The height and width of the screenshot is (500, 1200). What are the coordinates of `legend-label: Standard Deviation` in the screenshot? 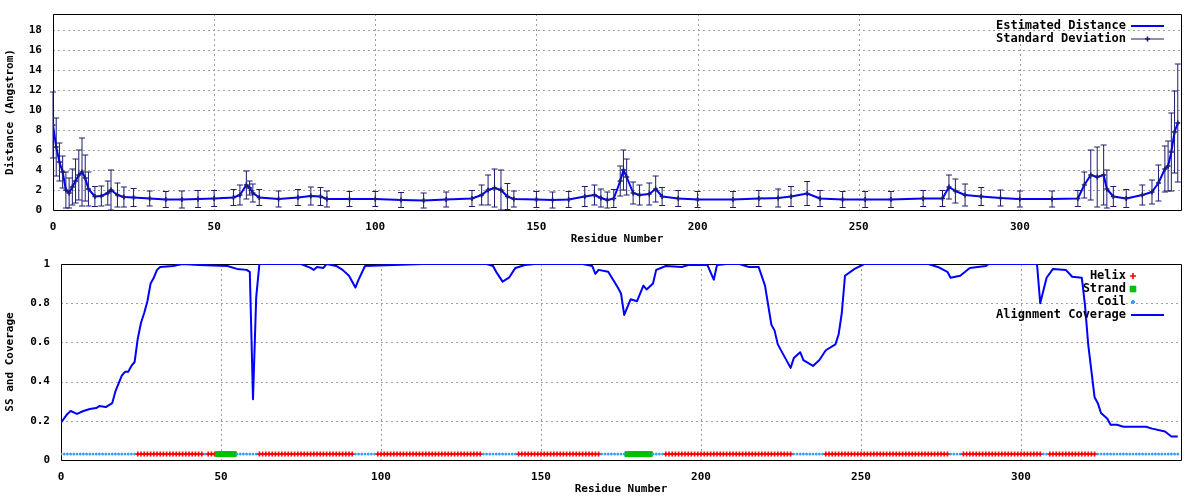 It's located at (1060, 38).